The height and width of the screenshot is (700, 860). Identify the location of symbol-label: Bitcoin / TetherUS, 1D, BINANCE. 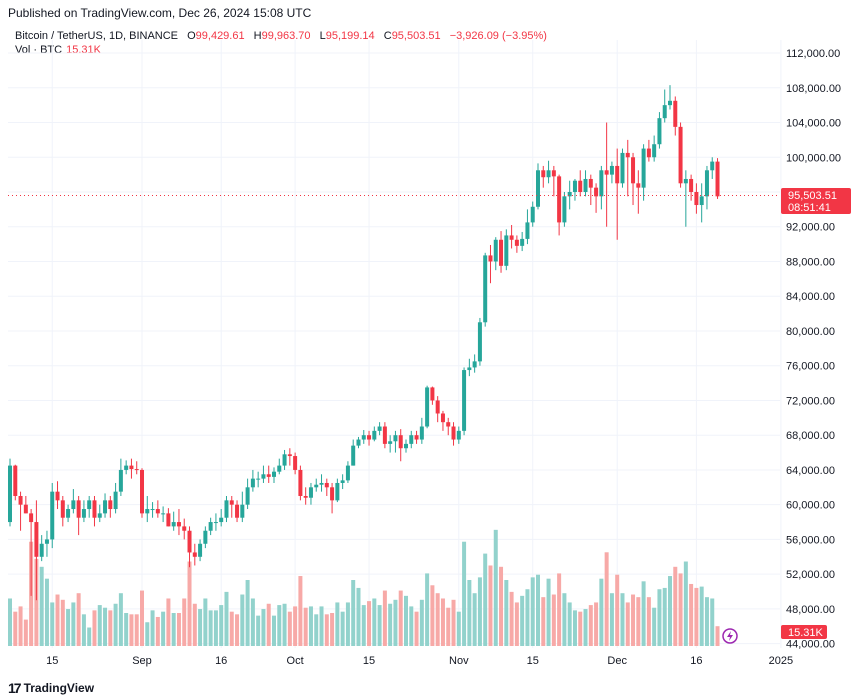
(97, 36).